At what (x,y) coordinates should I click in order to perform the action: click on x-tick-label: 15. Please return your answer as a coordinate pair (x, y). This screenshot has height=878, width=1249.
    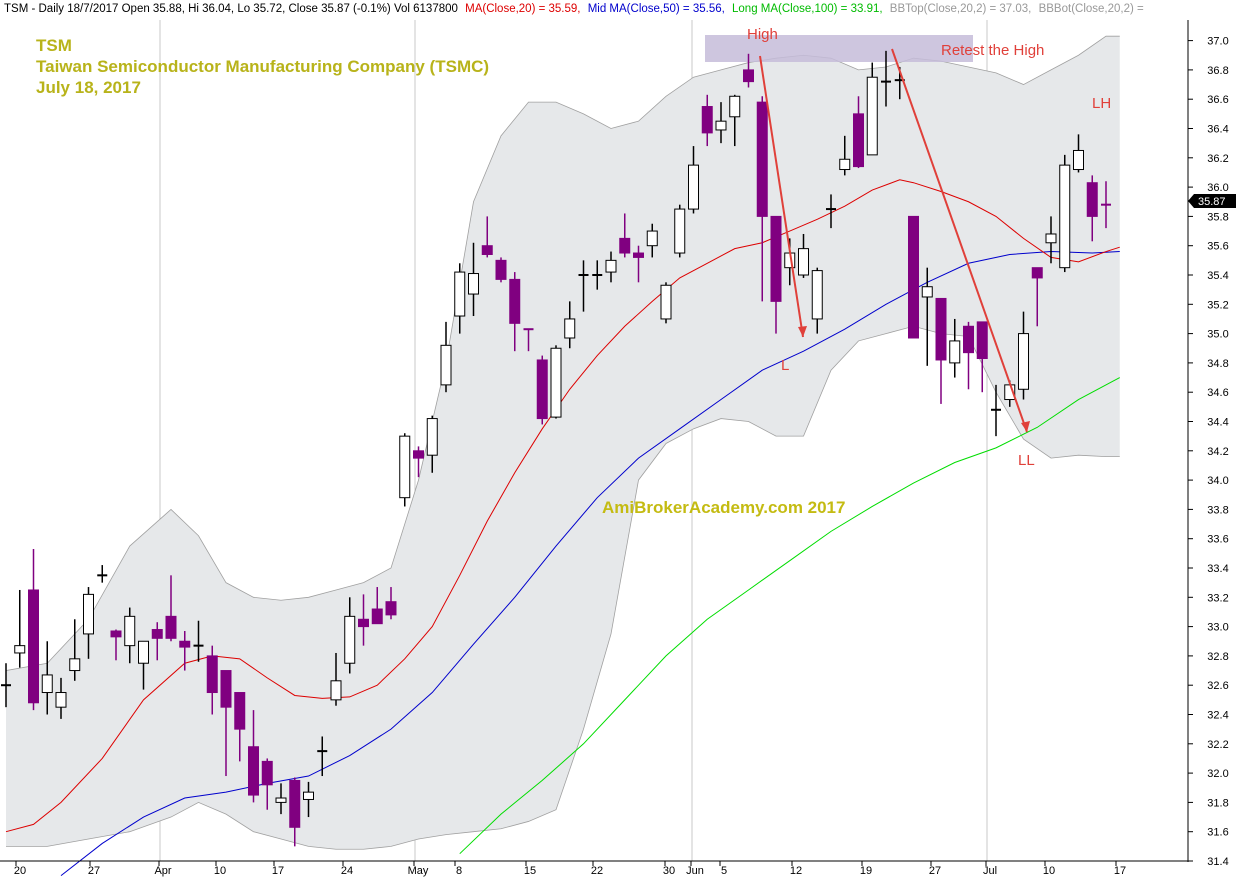
    Looking at the image, I should click on (530, 871).